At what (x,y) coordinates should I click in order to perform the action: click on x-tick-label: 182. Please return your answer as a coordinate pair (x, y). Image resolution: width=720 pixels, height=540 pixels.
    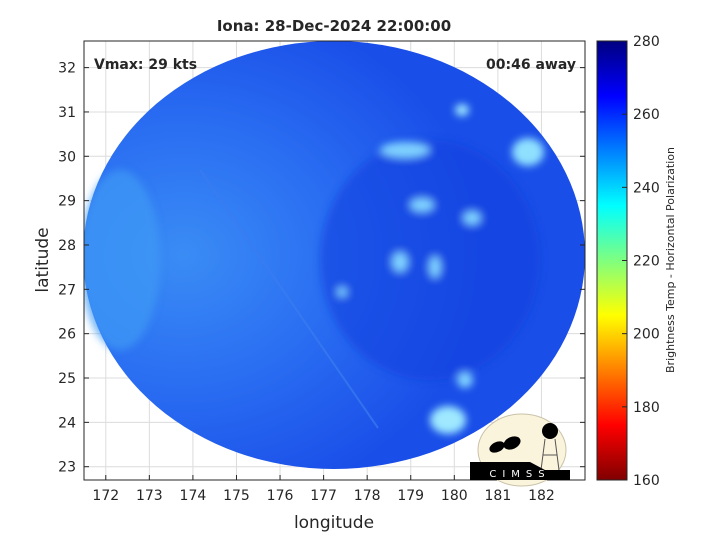
    Looking at the image, I should click on (541, 496).